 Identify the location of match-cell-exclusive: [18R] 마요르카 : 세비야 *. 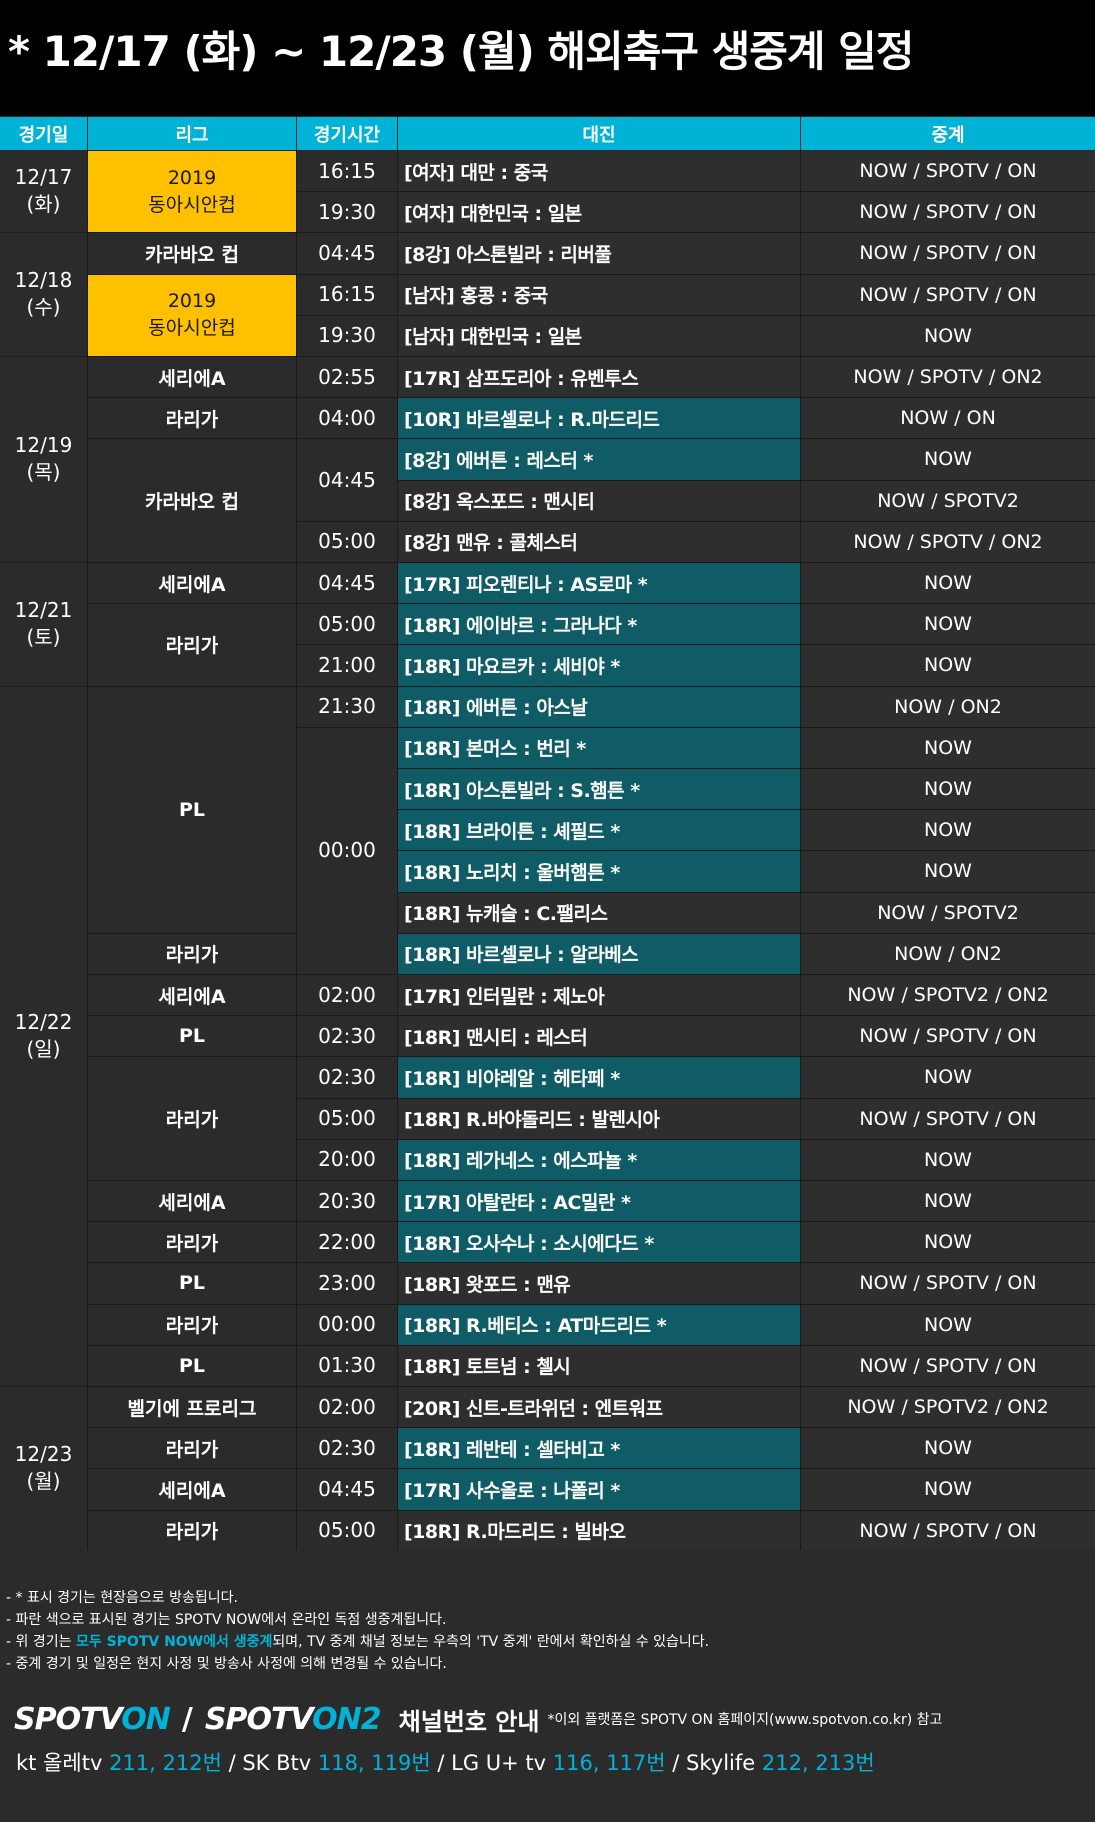
(599, 665).